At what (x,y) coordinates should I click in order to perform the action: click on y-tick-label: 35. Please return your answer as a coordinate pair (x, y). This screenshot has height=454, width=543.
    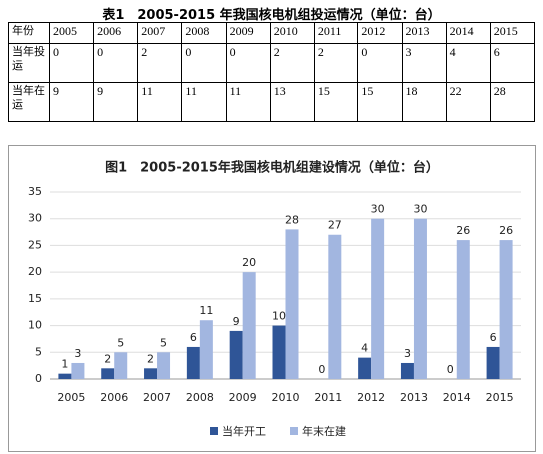
    Looking at the image, I should click on (35, 191).